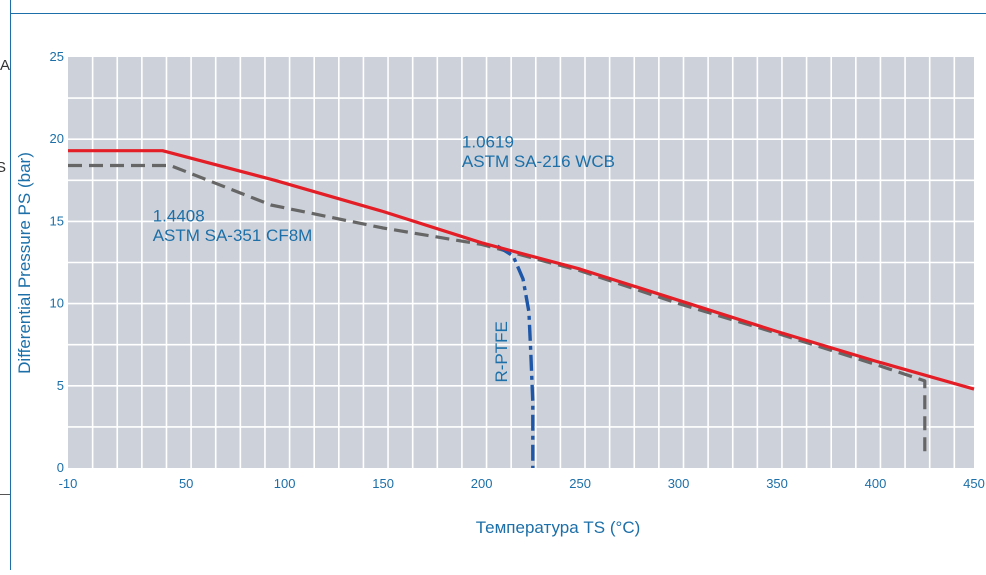 This screenshot has height=575, width=986. Describe the element at coordinates (186, 483) in the screenshot. I see `x-tick-label: 50` at that location.